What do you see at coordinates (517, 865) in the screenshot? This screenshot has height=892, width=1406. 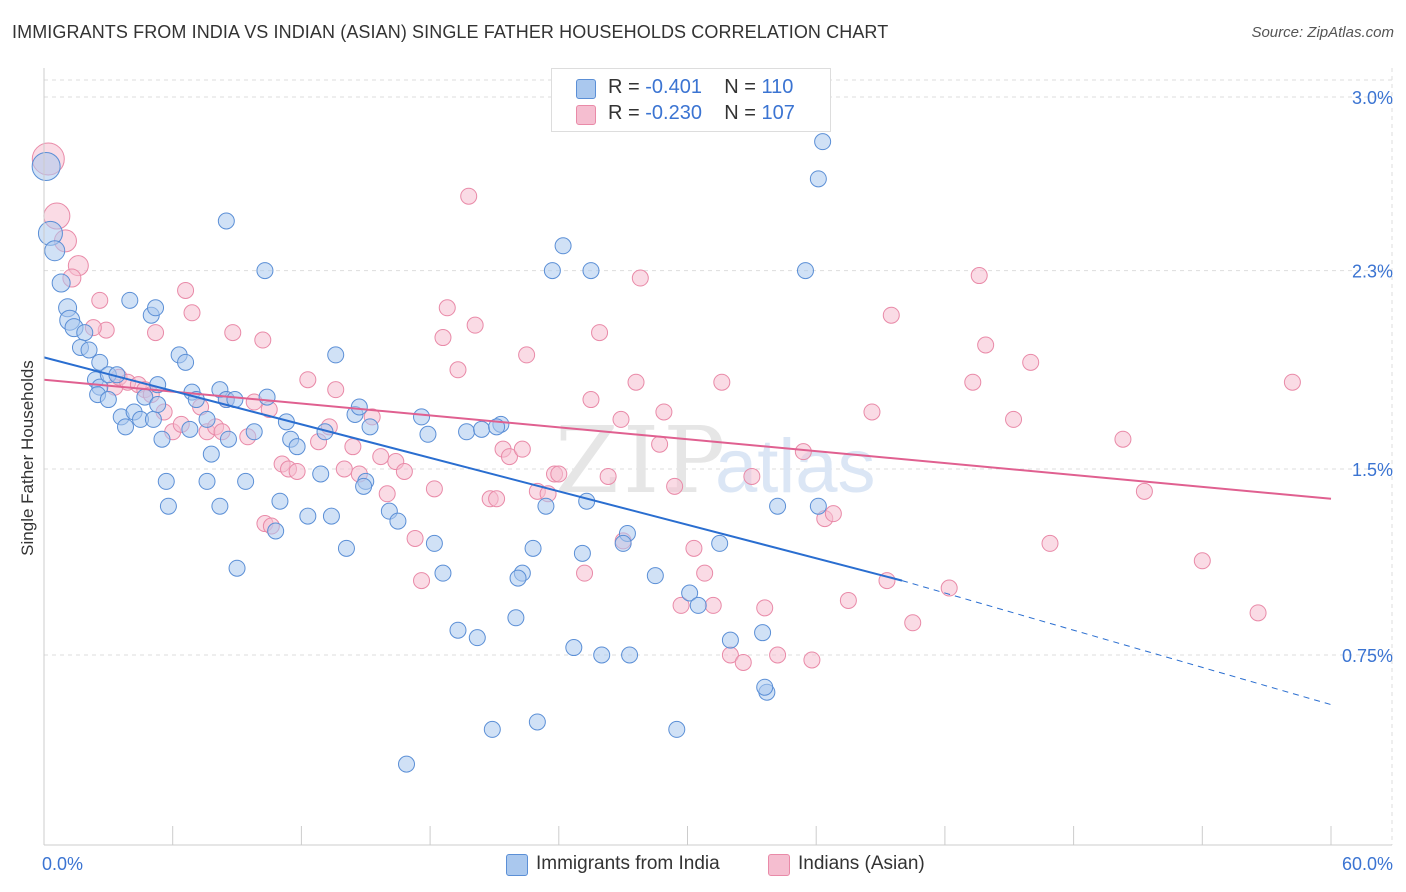 I see `legend-swatch-blue` at bounding box center [517, 865].